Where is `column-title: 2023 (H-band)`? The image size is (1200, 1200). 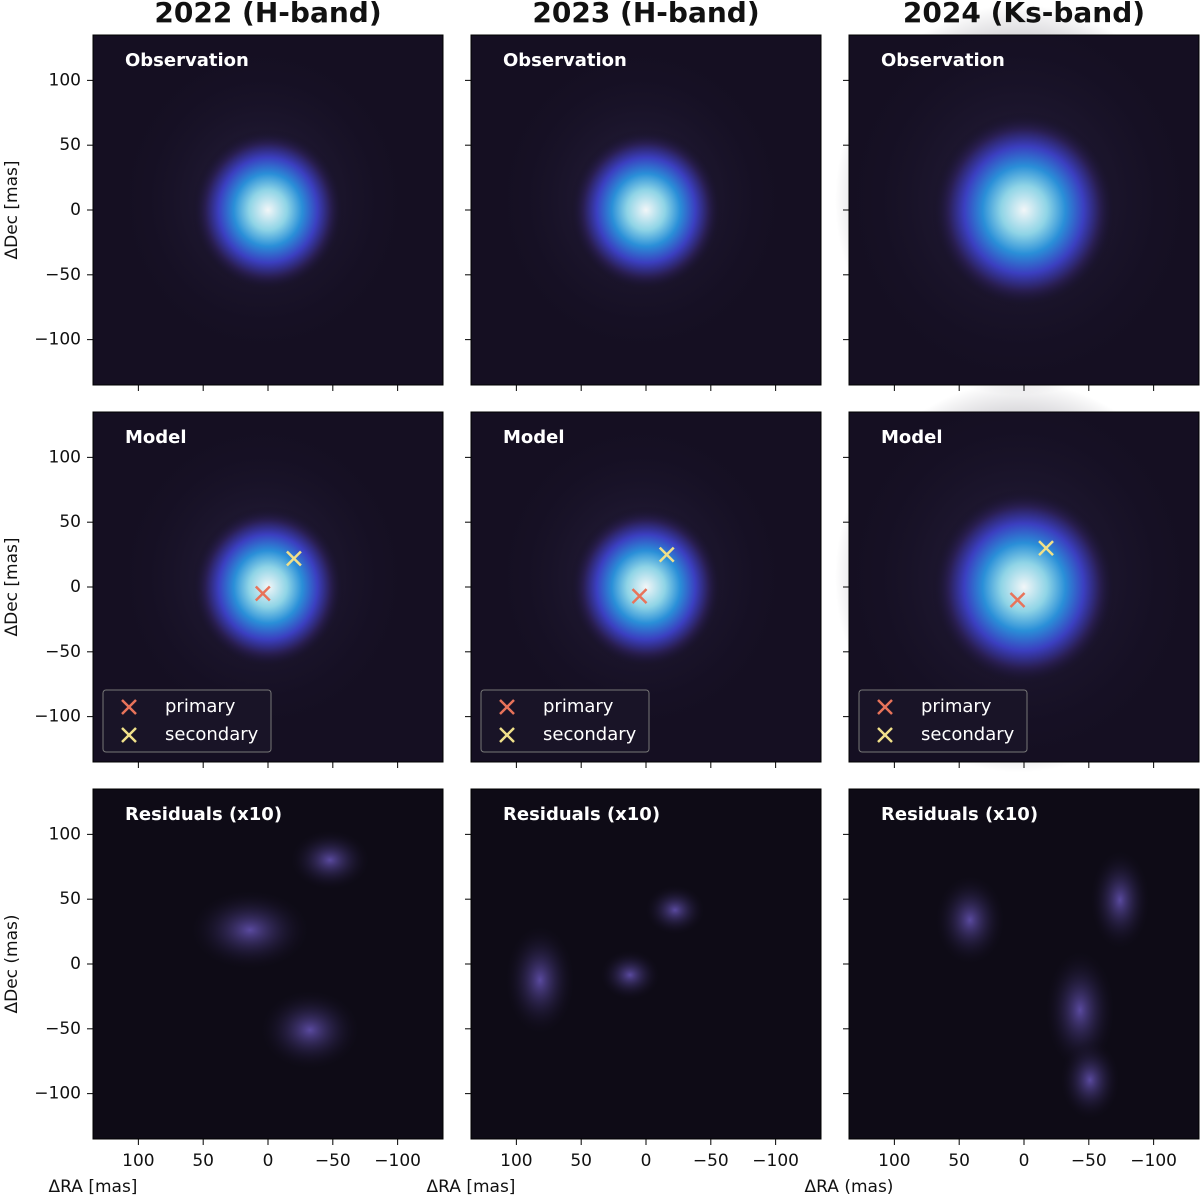 column-title: 2023 (H-band) is located at coordinates (645, 14).